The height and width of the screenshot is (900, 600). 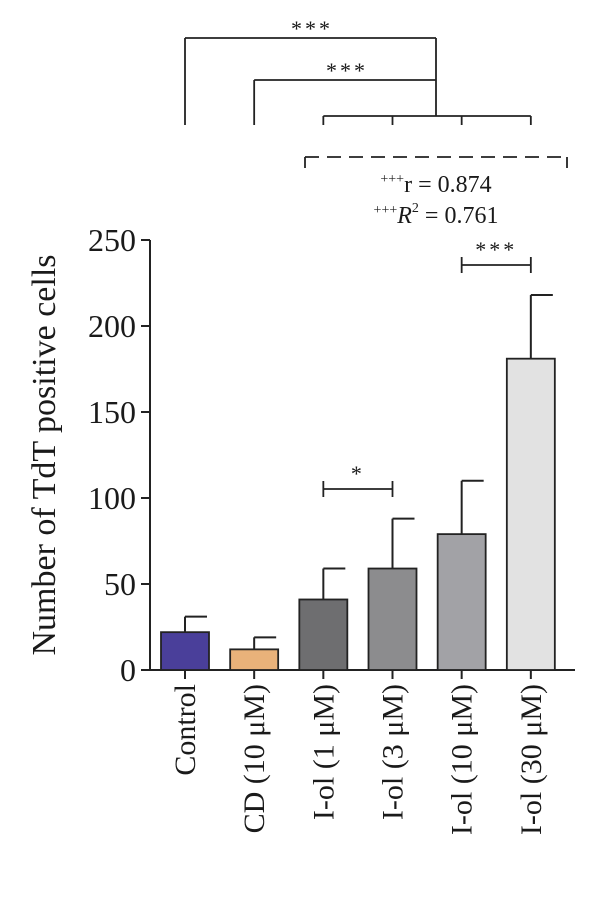 I want to click on y-tick-label: 200, so click(x=112, y=326).